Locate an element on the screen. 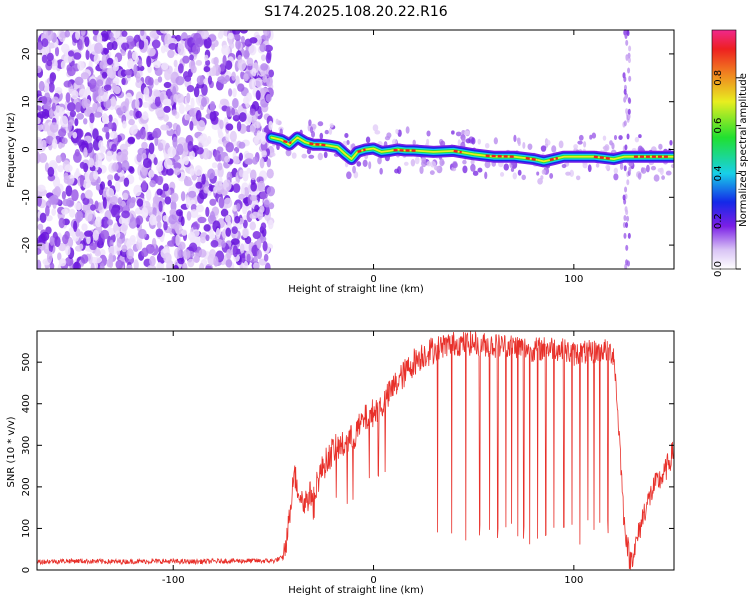  snr-x-axis-label: Height of straight line (km) is located at coordinates (356, 590).